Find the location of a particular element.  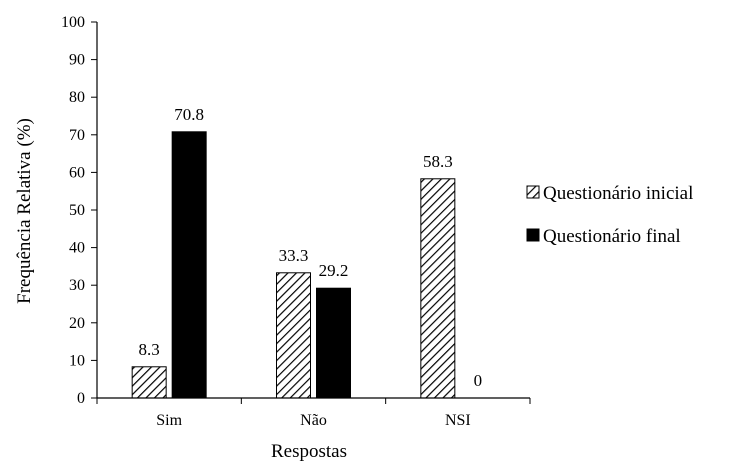

y-axis-title: Frequência Relativa (%) is located at coordinates (24, 211).